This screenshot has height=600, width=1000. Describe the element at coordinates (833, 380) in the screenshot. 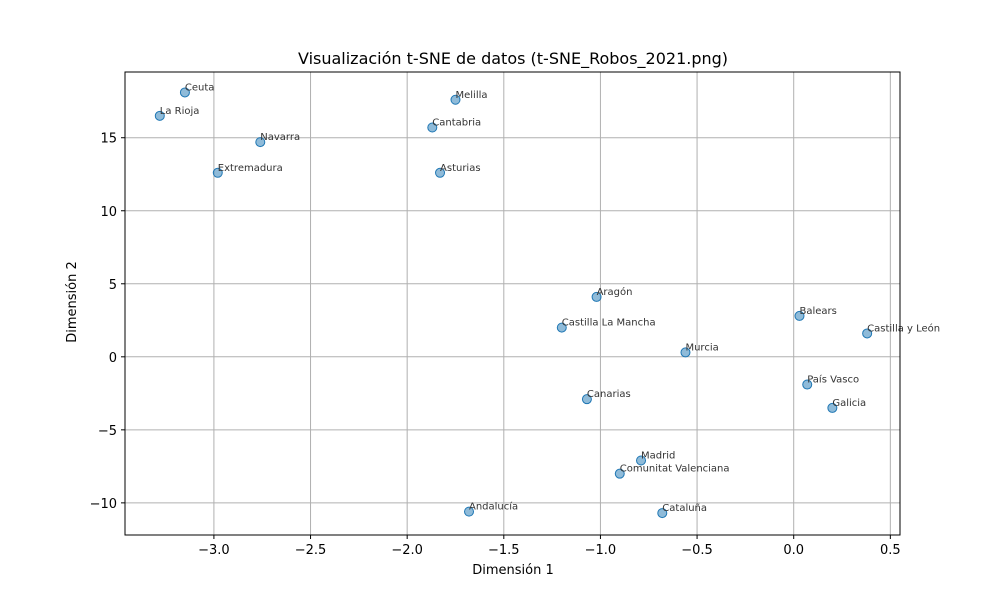

I see `point-label: País Vasco` at that location.